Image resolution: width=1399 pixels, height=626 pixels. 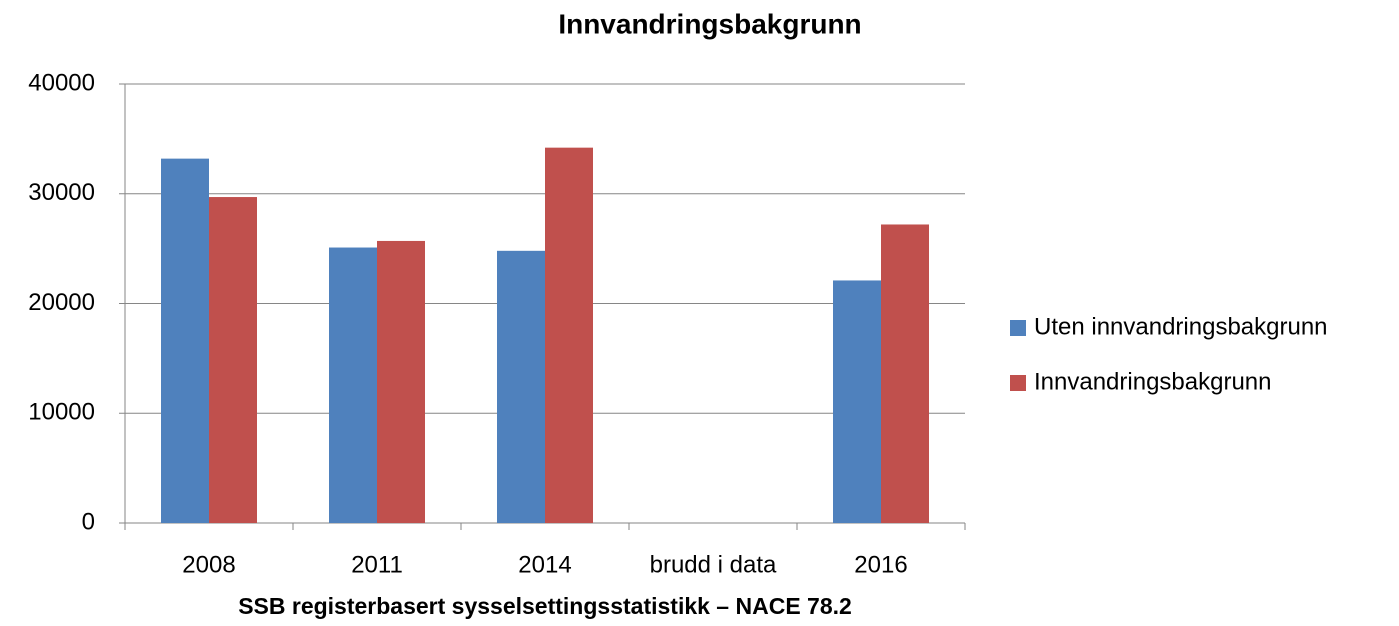 I want to click on legend-label: Innvandringsbakgrunn, so click(x=1153, y=381).